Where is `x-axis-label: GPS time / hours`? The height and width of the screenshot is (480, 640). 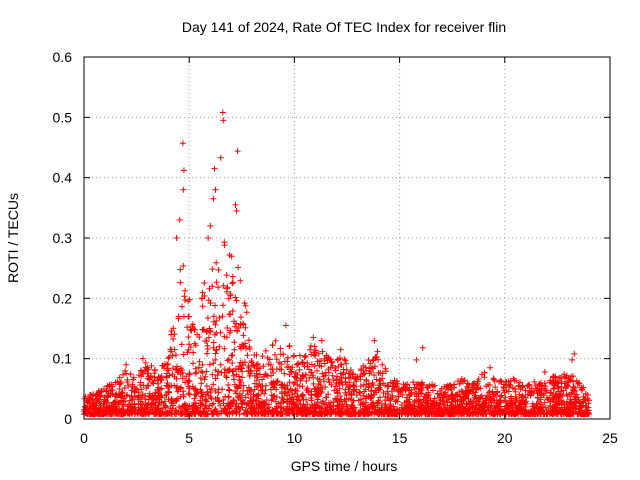 x-axis-label: GPS time / hours is located at coordinates (344, 466).